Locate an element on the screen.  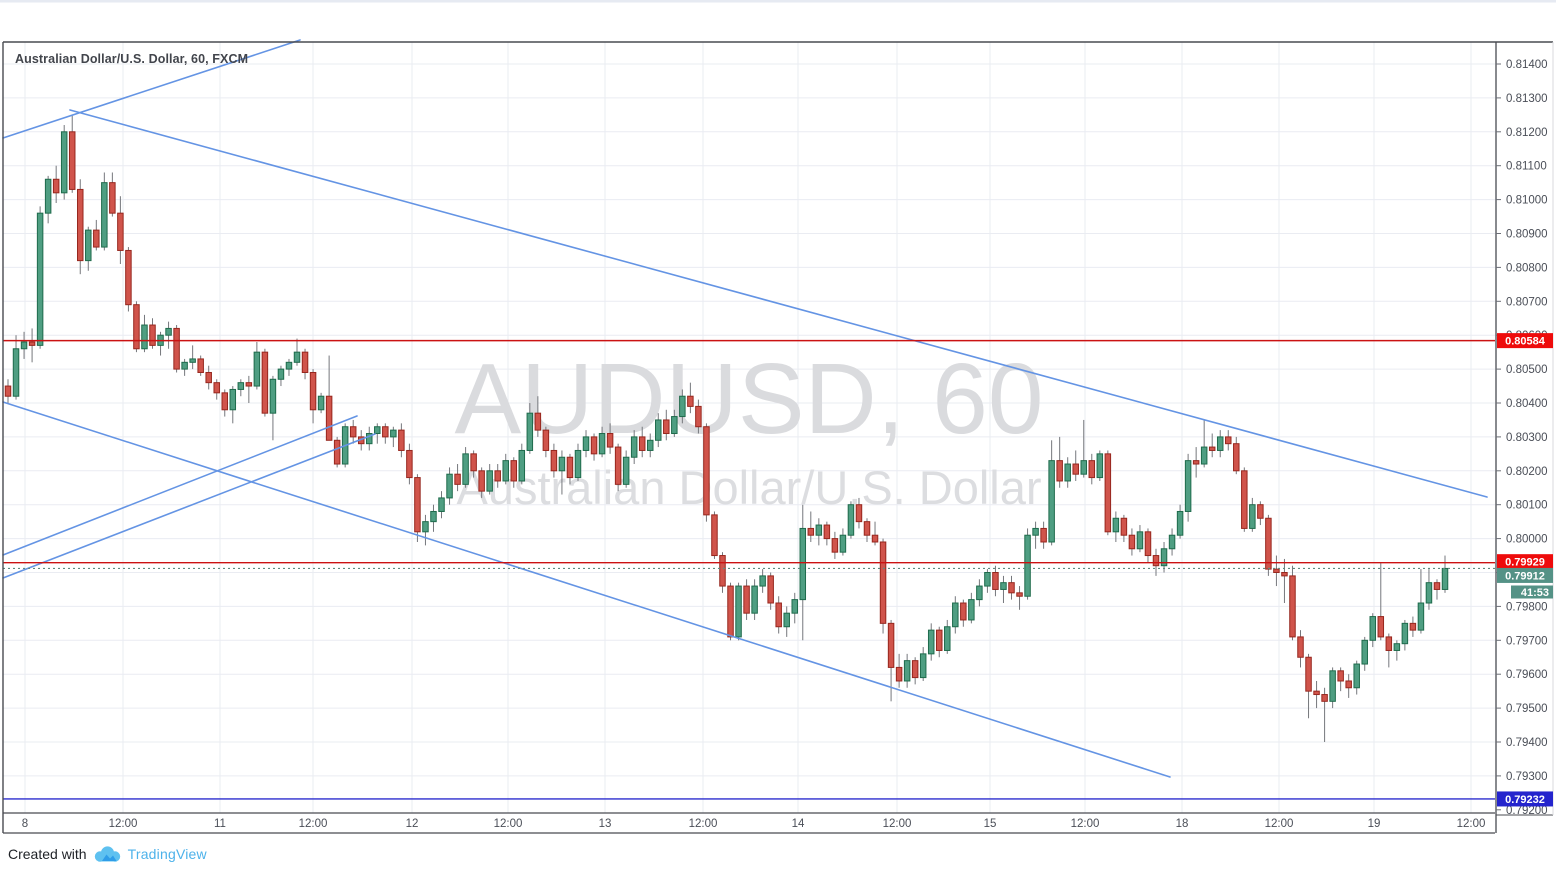
tradingview-logo-icon is located at coordinates (107, 854).